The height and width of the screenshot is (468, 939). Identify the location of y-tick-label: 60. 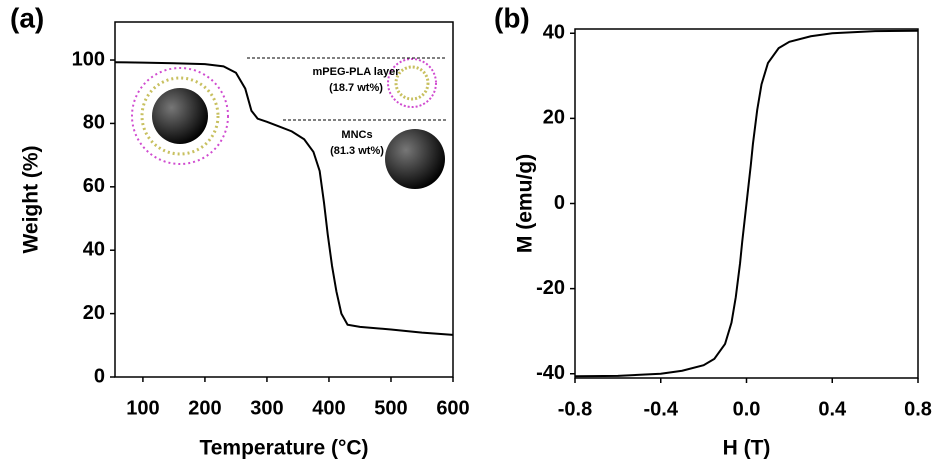
(94, 186).